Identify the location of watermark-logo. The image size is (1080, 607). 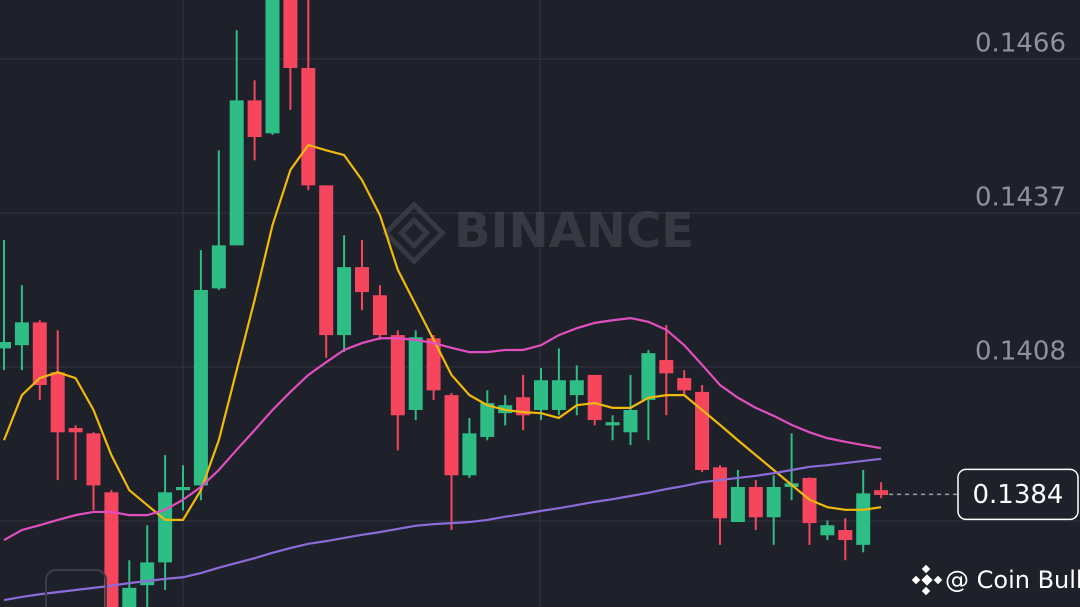
(414, 233).